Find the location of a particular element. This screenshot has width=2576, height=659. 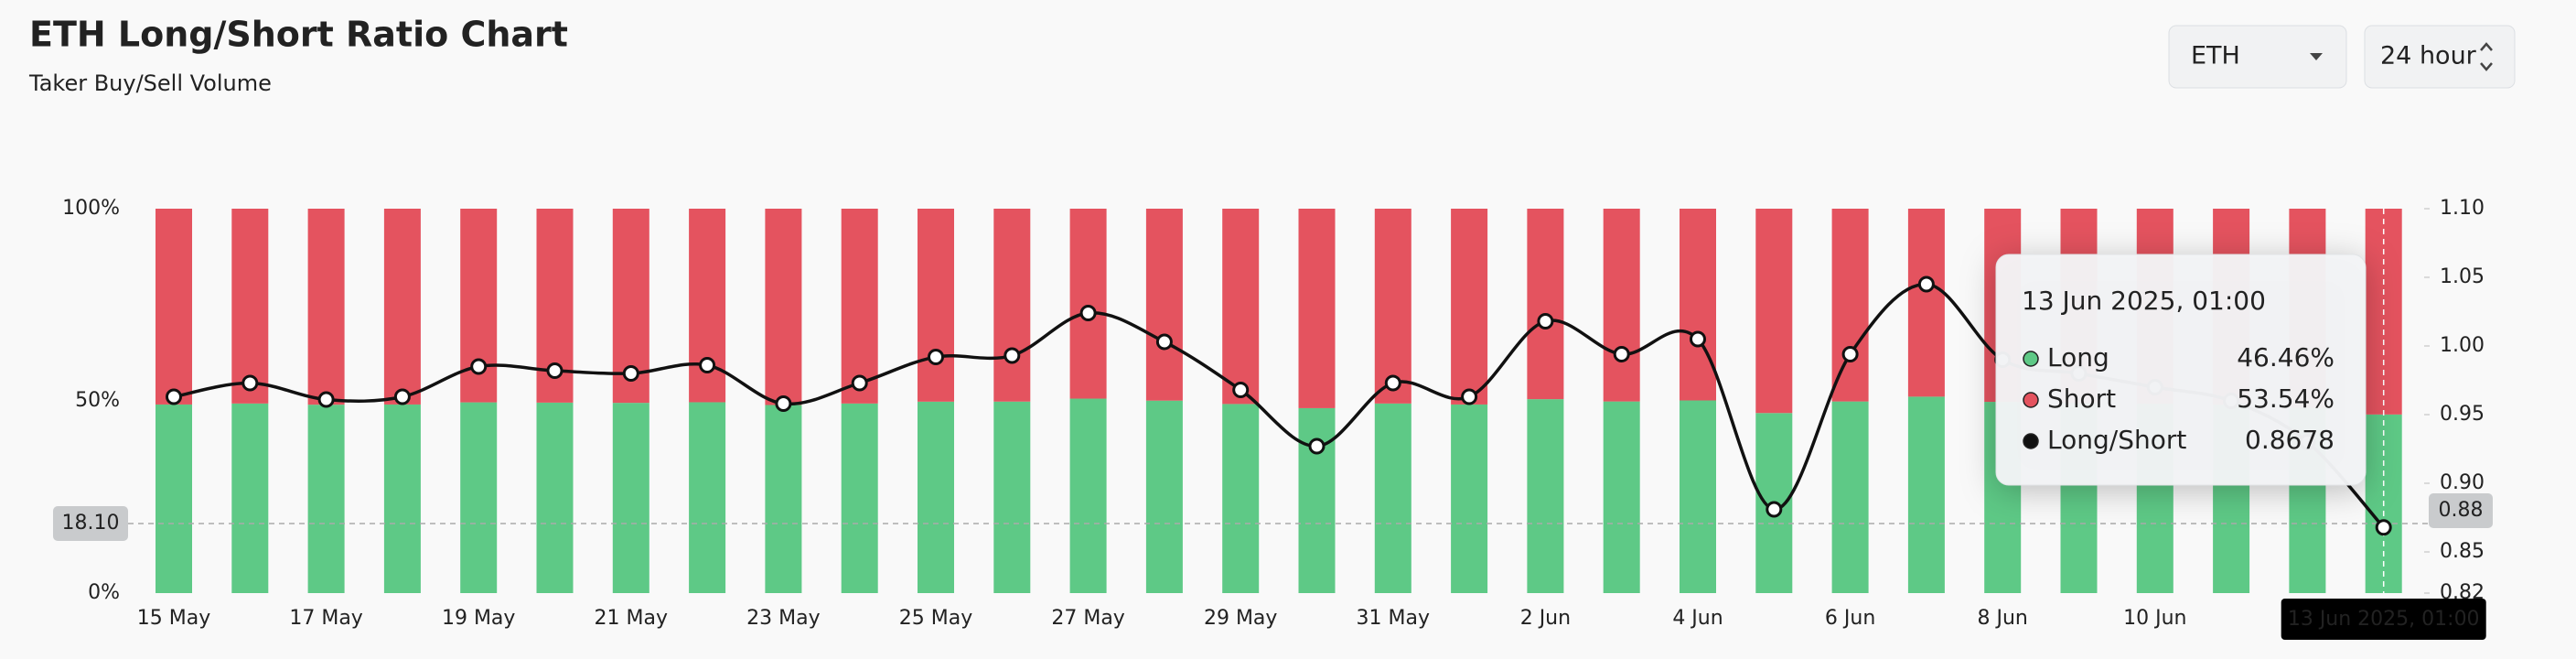

tooltip-value: 46.46% is located at coordinates (2286, 357).